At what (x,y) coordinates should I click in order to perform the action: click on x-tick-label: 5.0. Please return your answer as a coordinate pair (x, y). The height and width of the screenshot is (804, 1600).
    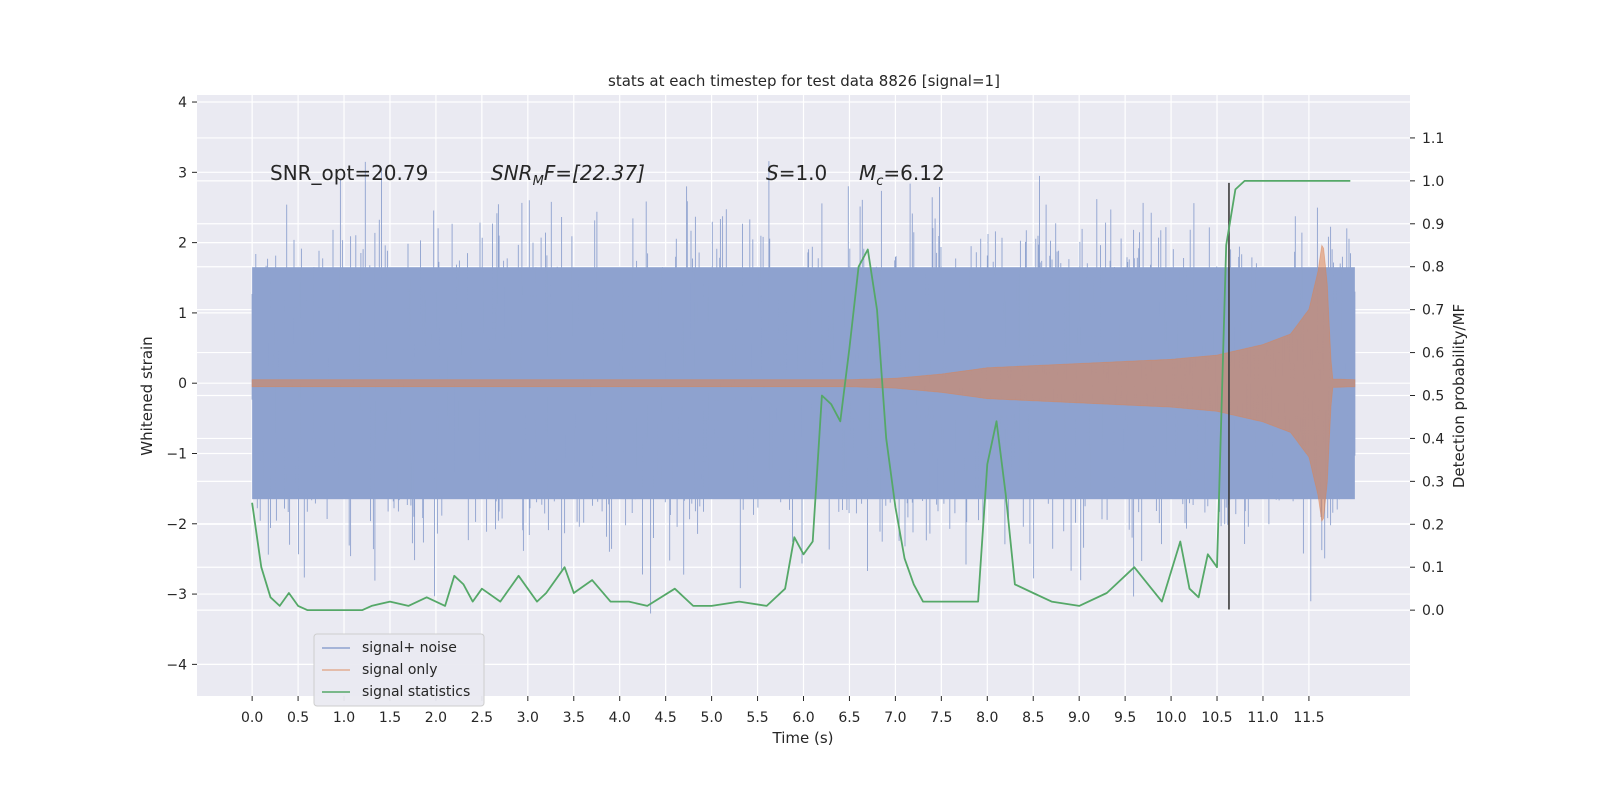
    Looking at the image, I should click on (711, 718).